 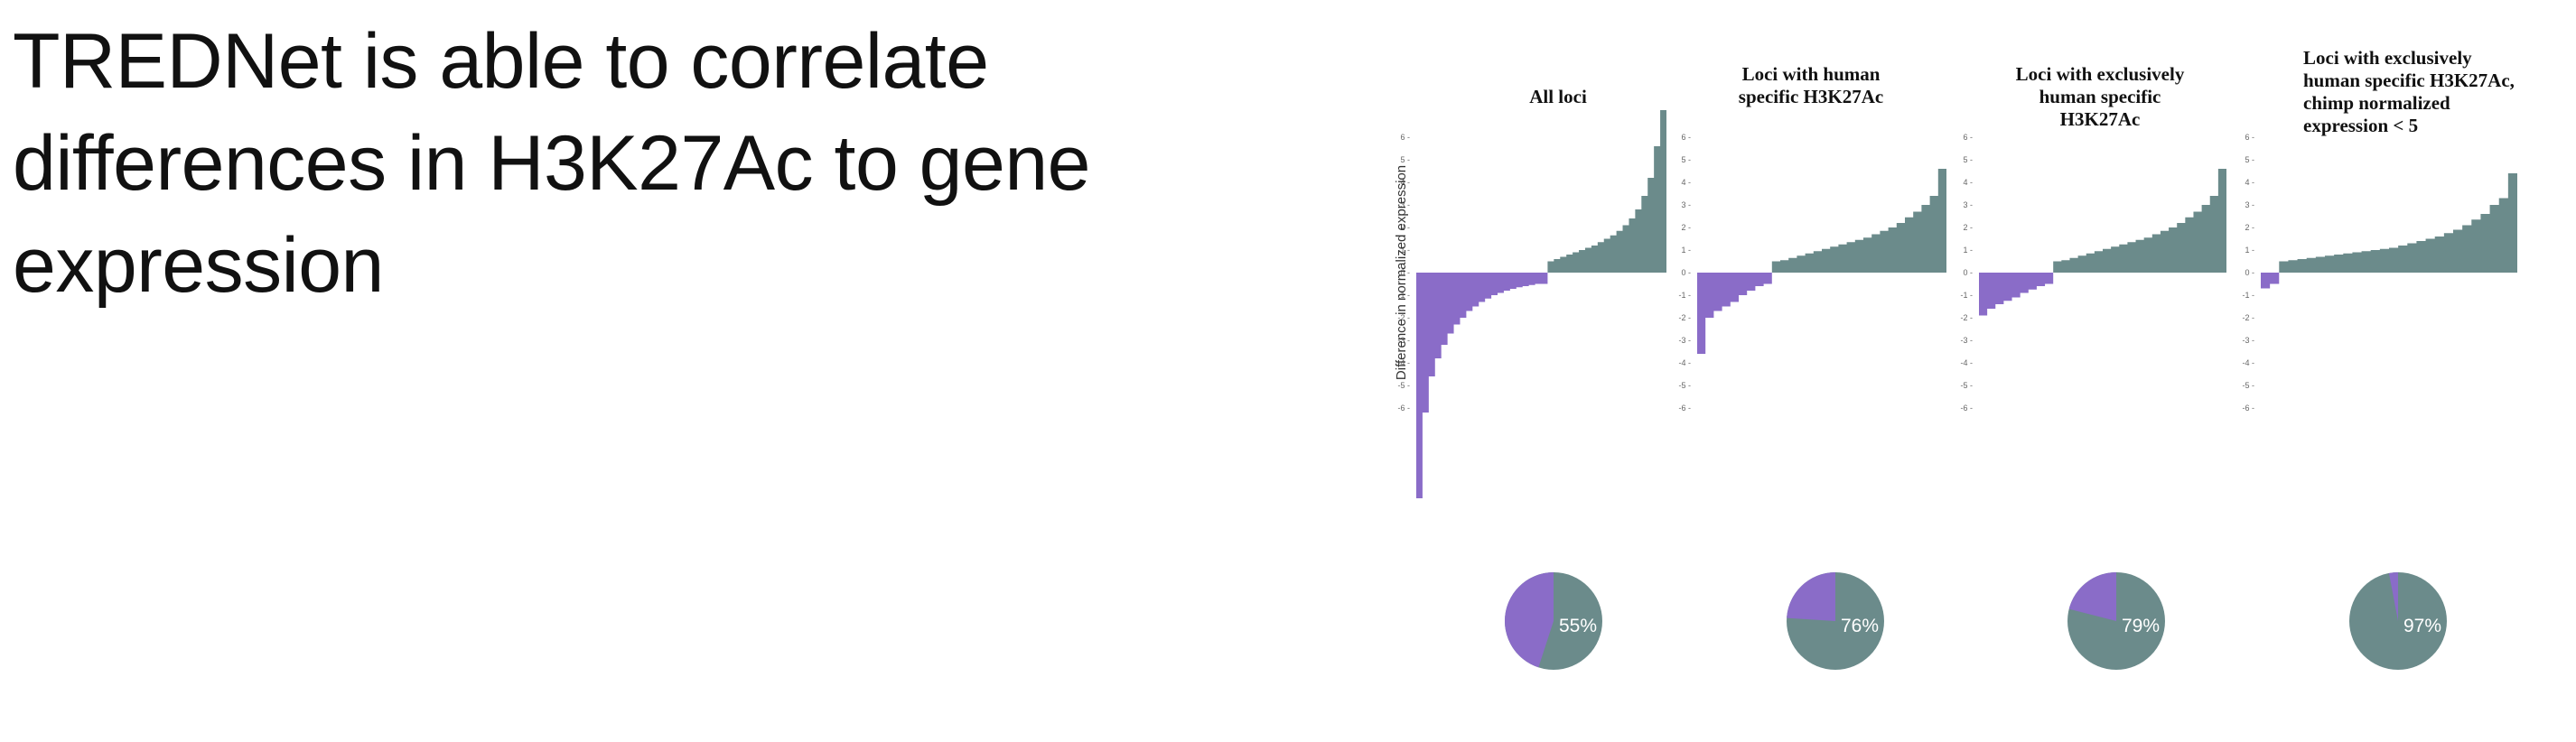 What do you see at coordinates (1860, 626) in the screenshot?
I see `pie-percent-label: 76%` at bounding box center [1860, 626].